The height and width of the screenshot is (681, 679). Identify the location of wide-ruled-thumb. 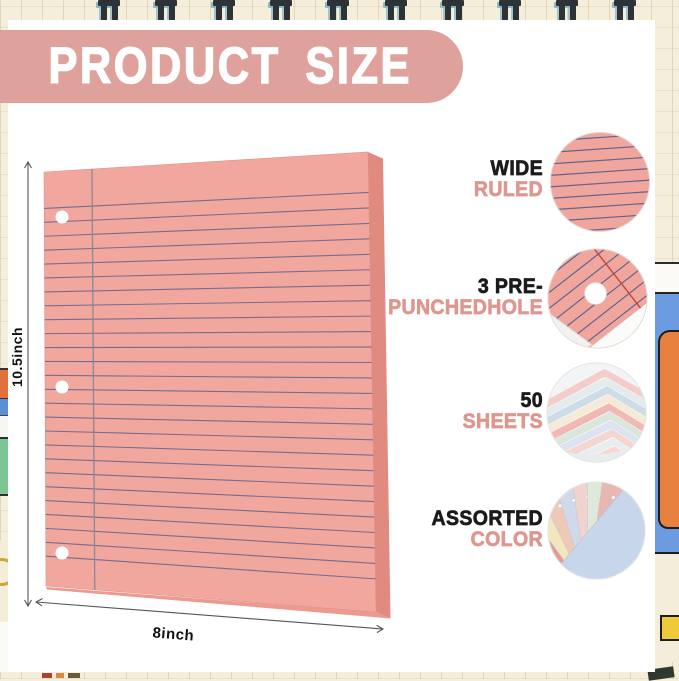
(600, 182).